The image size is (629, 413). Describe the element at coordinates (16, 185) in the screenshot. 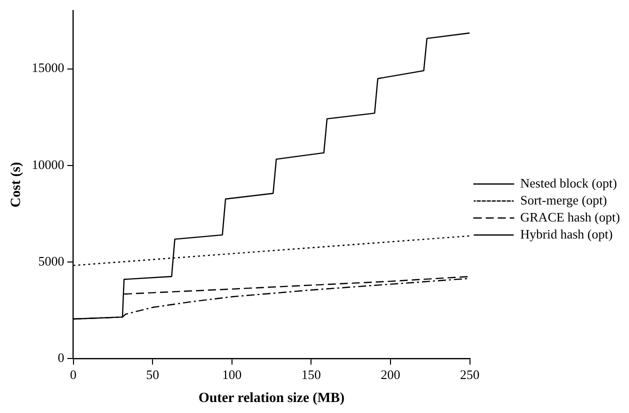

I see `y-axis-title: Cost (s)` at that location.